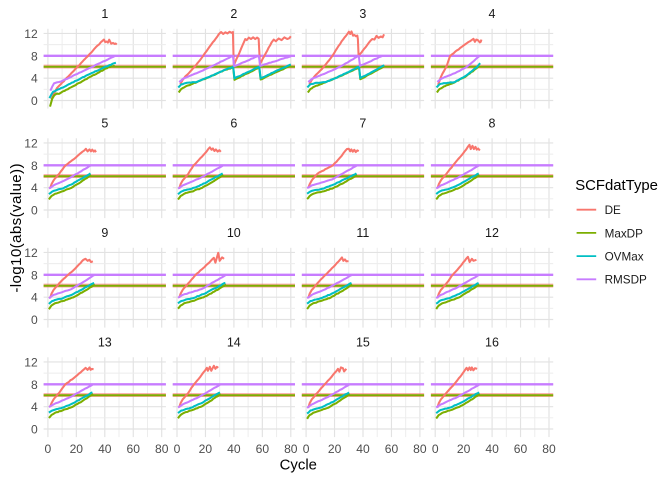 The image size is (672, 485). I want to click on svg-text: MaxDP, so click(624, 233).